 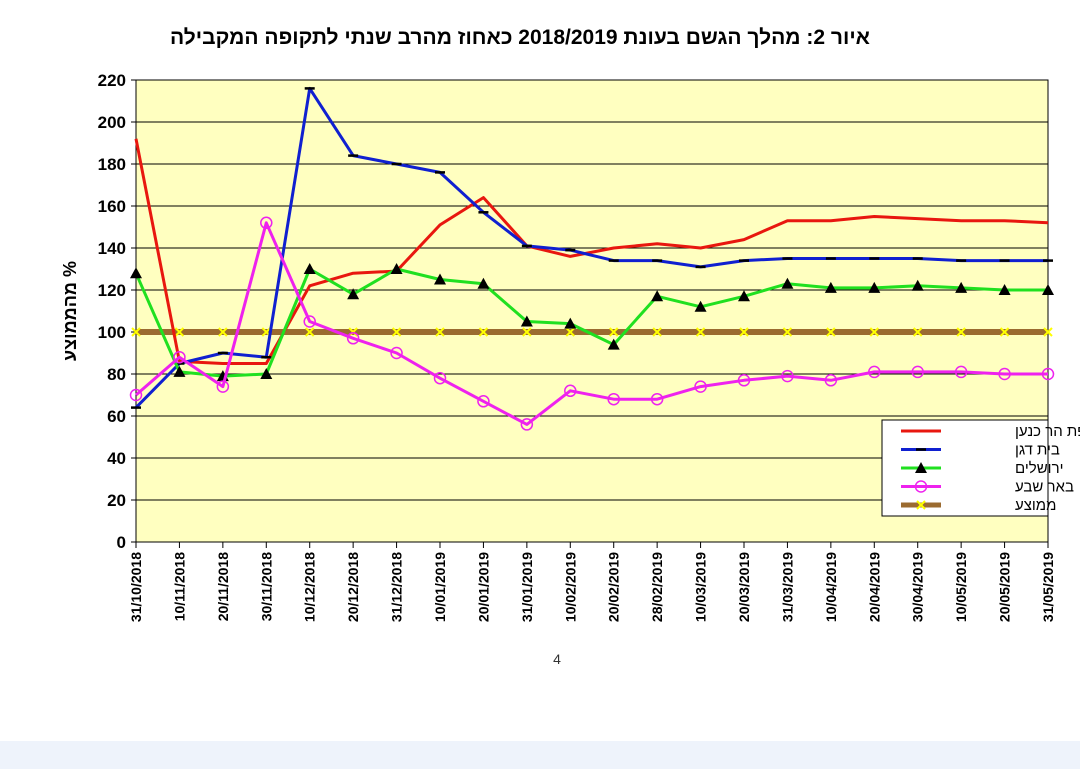 What do you see at coordinates (831, 587) in the screenshot?
I see `x-tick-label: 10/04/2019` at bounding box center [831, 587].